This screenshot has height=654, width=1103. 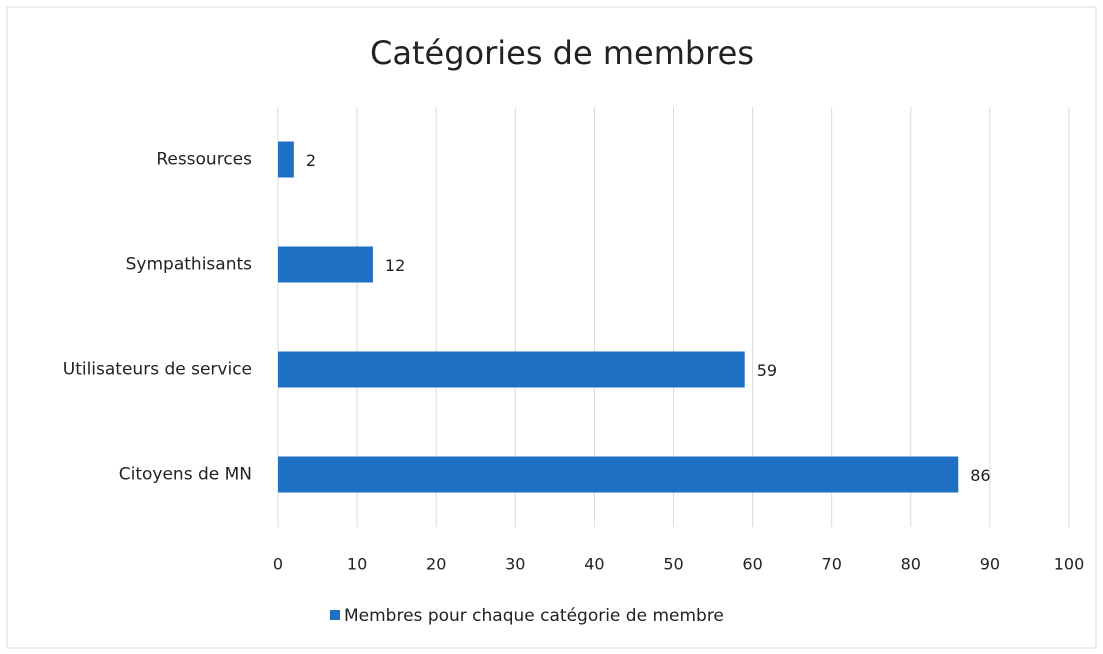 I want to click on x-tick-label: 70, so click(x=832, y=564).